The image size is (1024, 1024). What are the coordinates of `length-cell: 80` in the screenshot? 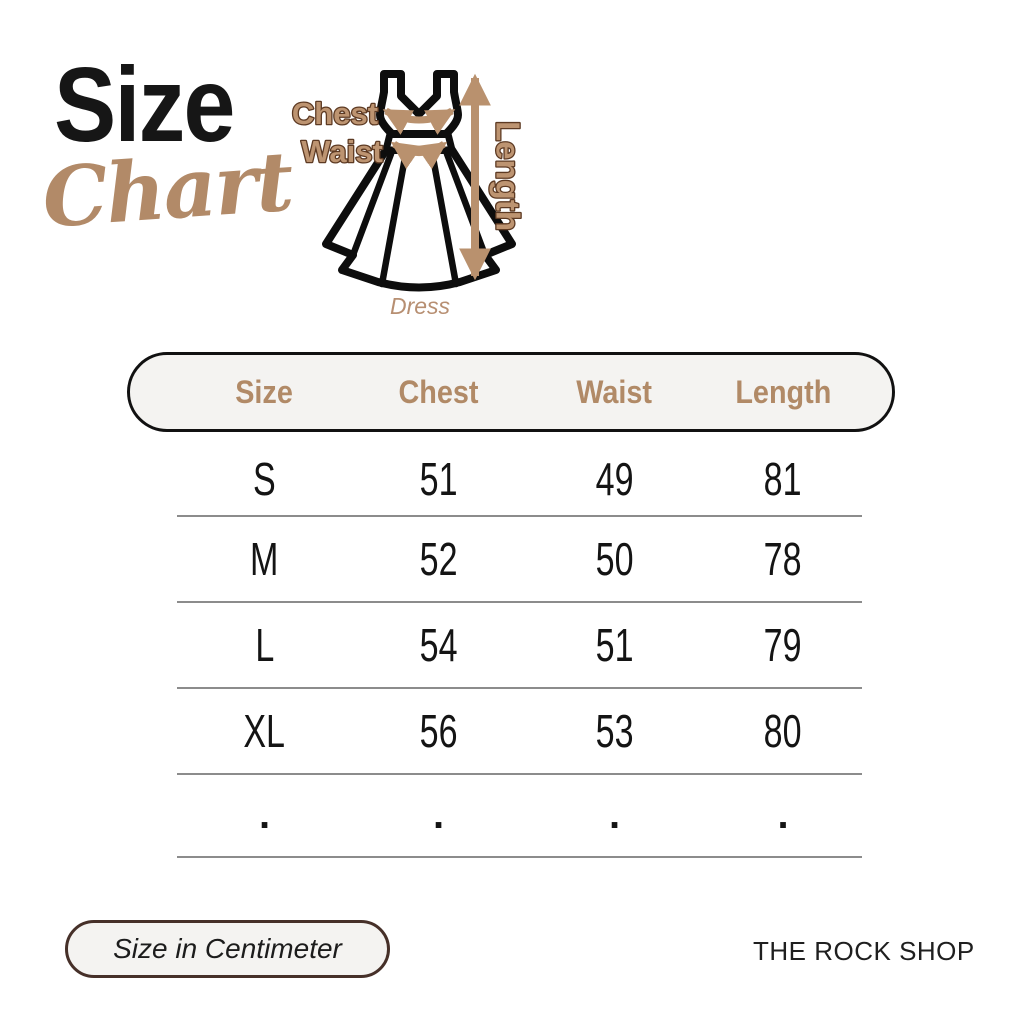 It's located at (783, 731).